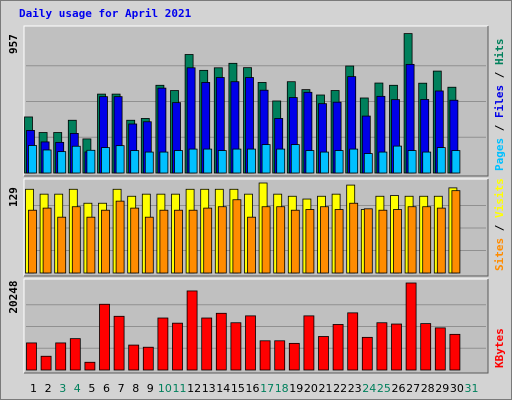 This screenshot has height=400, width=512. Describe the element at coordinates (165, 388) in the screenshot. I see `day-label: 10` at that location.